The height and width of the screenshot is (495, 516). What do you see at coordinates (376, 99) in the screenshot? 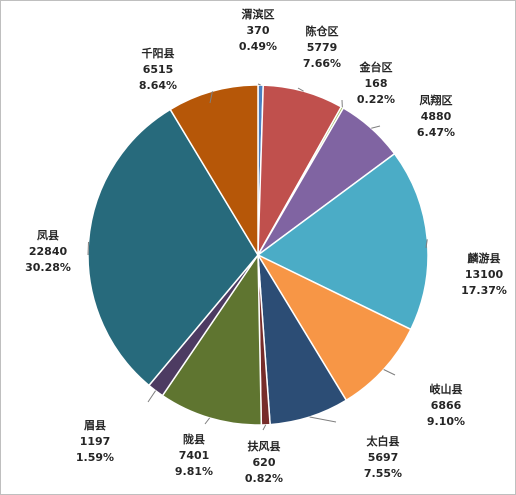
I see `slice-label-percent: 0.22%` at bounding box center [376, 99].